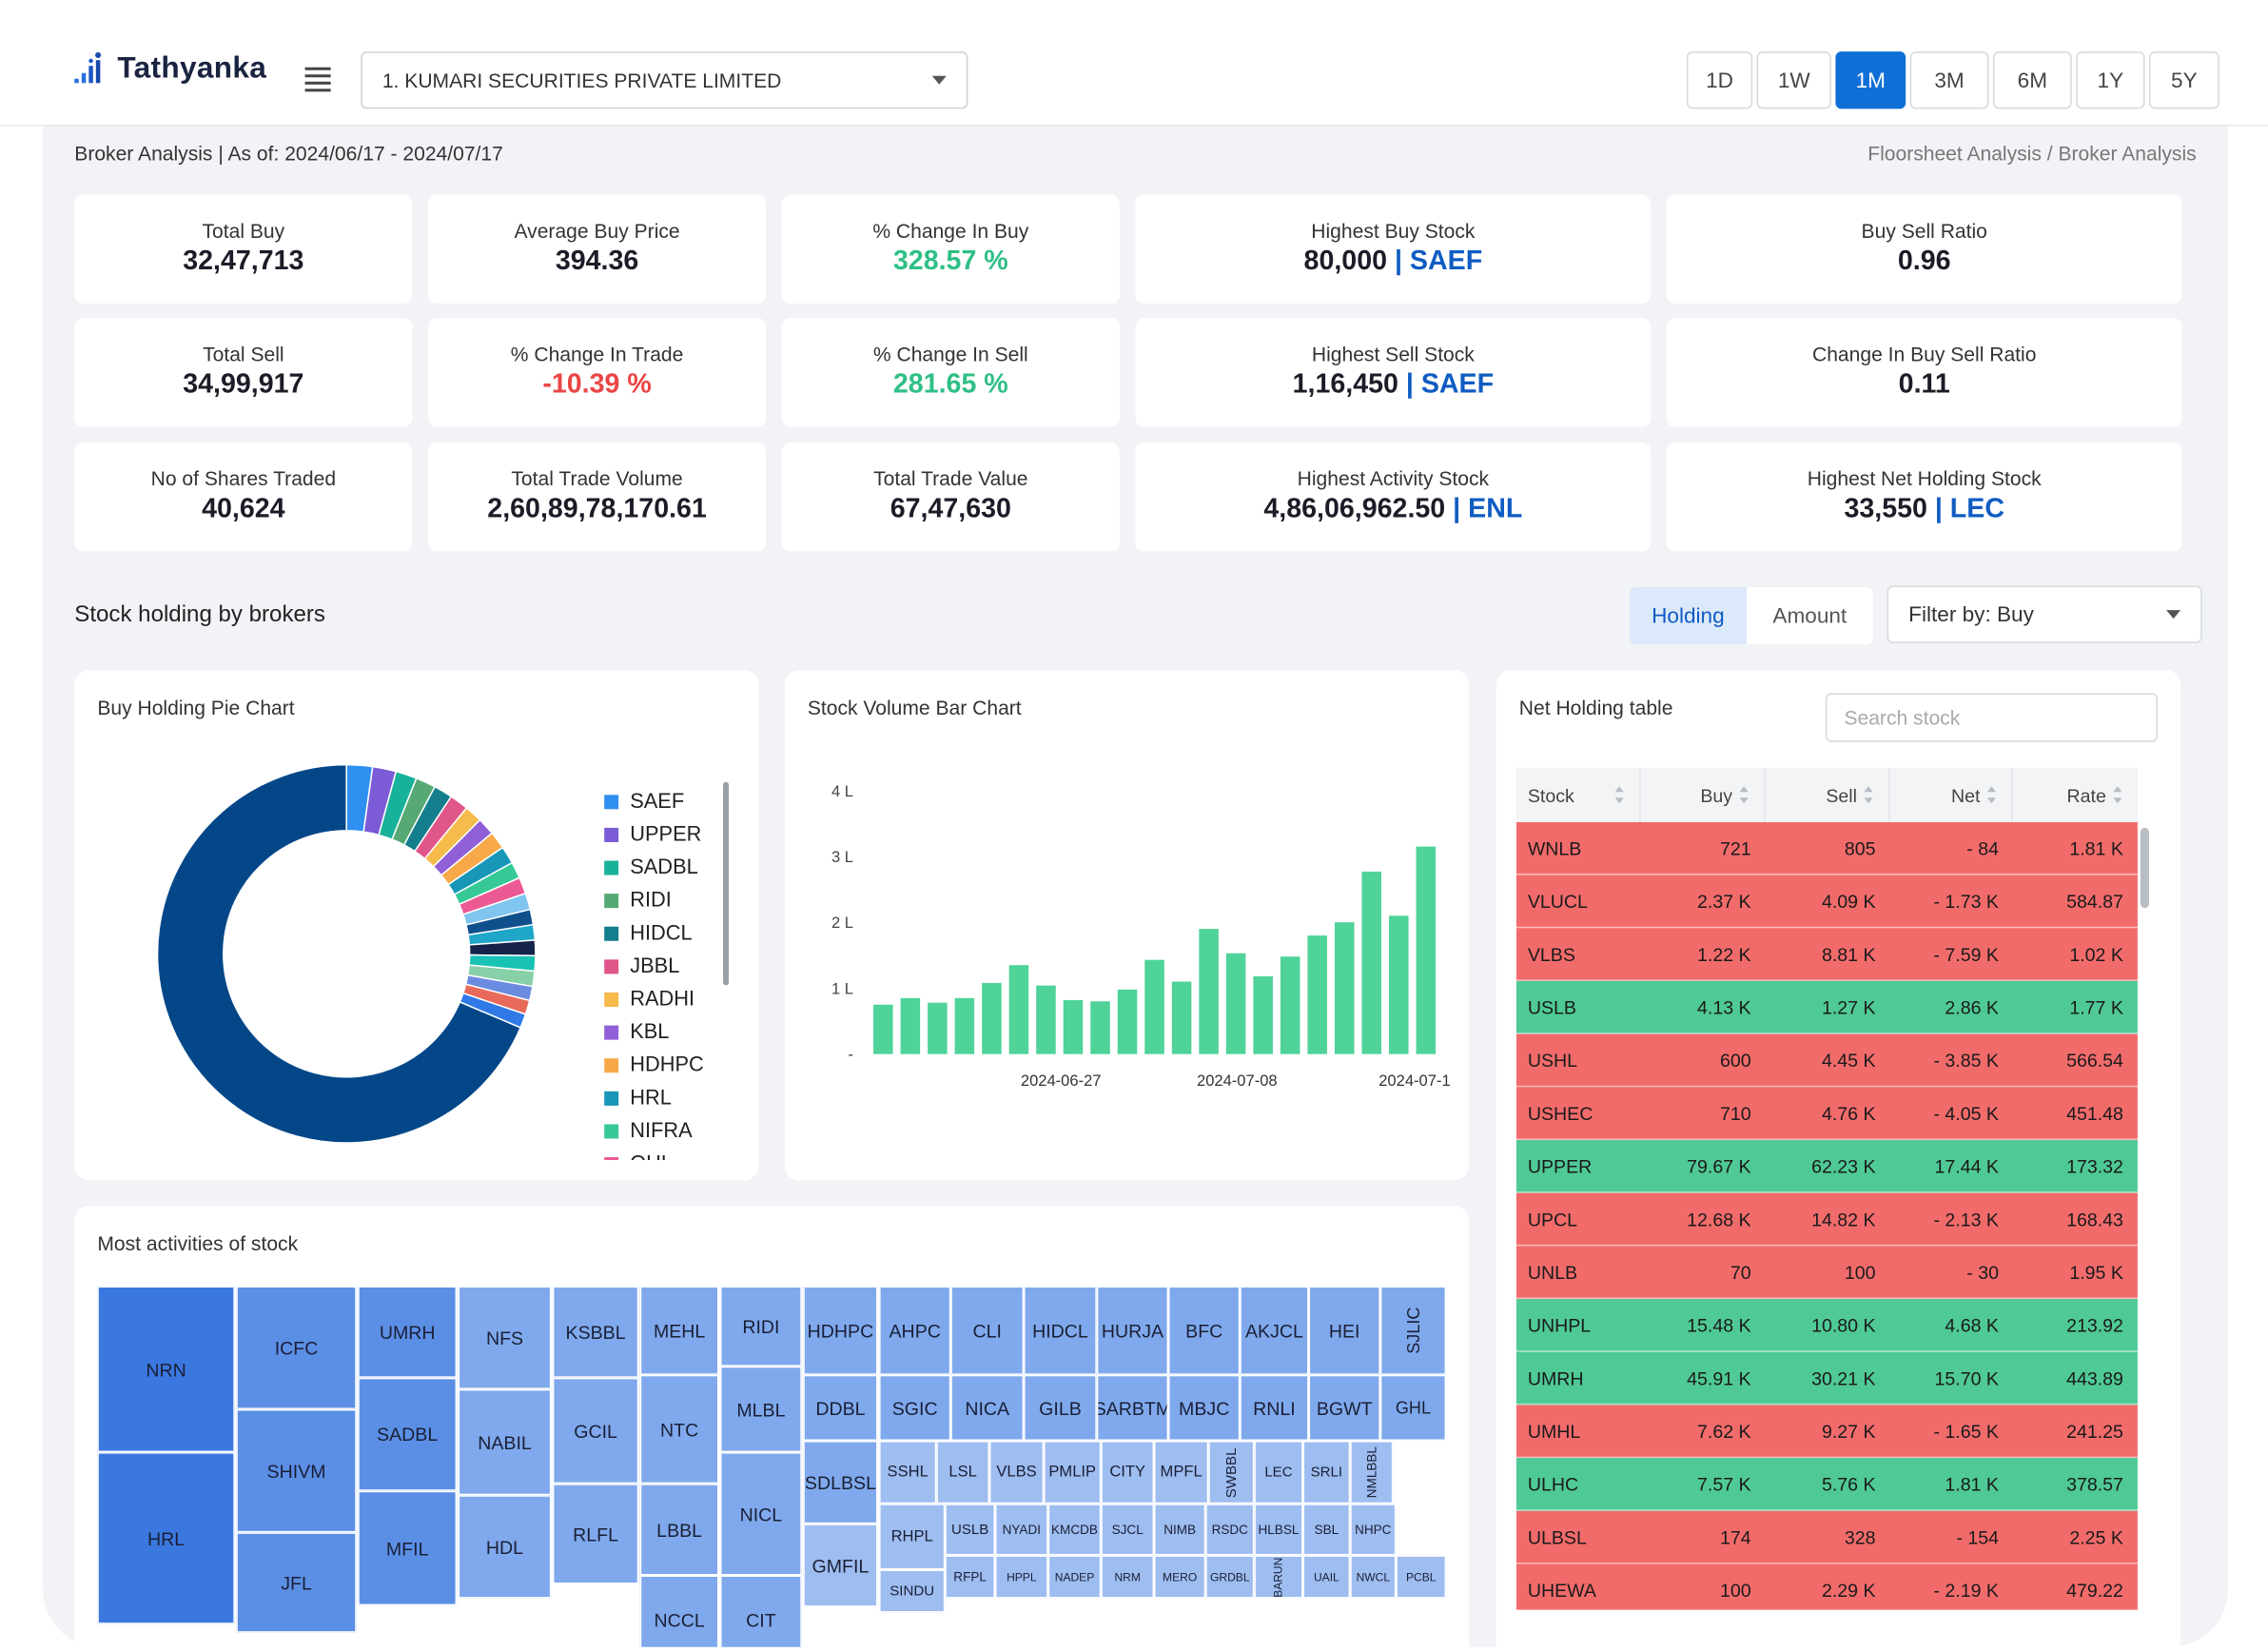  What do you see at coordinates (726, 884) in the screenshot?
I see `legend-scrollbar` at bounding box center [726, 884].